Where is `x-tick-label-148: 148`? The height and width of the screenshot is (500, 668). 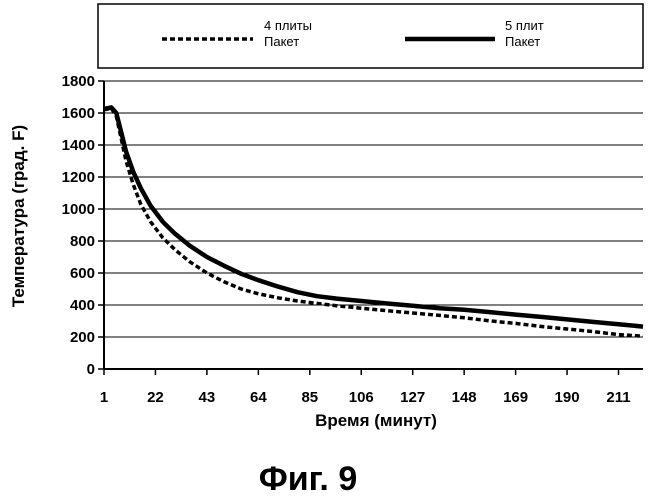
x-tick-label-148: 148 is located at coordinates (464, 397).